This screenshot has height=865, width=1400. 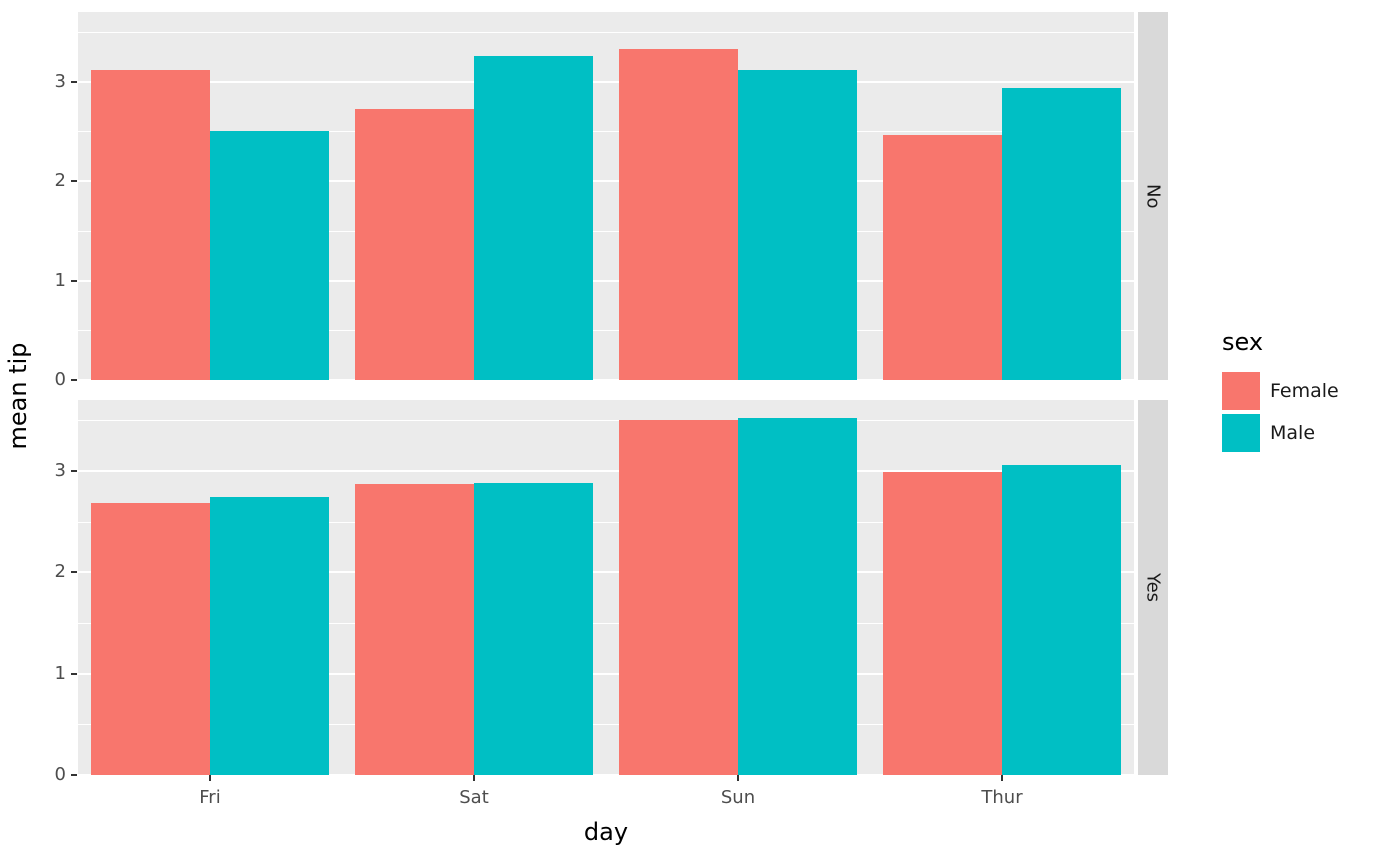 What do you see at coordinates (797, 225) in the screenshot?
I see `bar-no-sun-male` at bounding box center [797, 225].